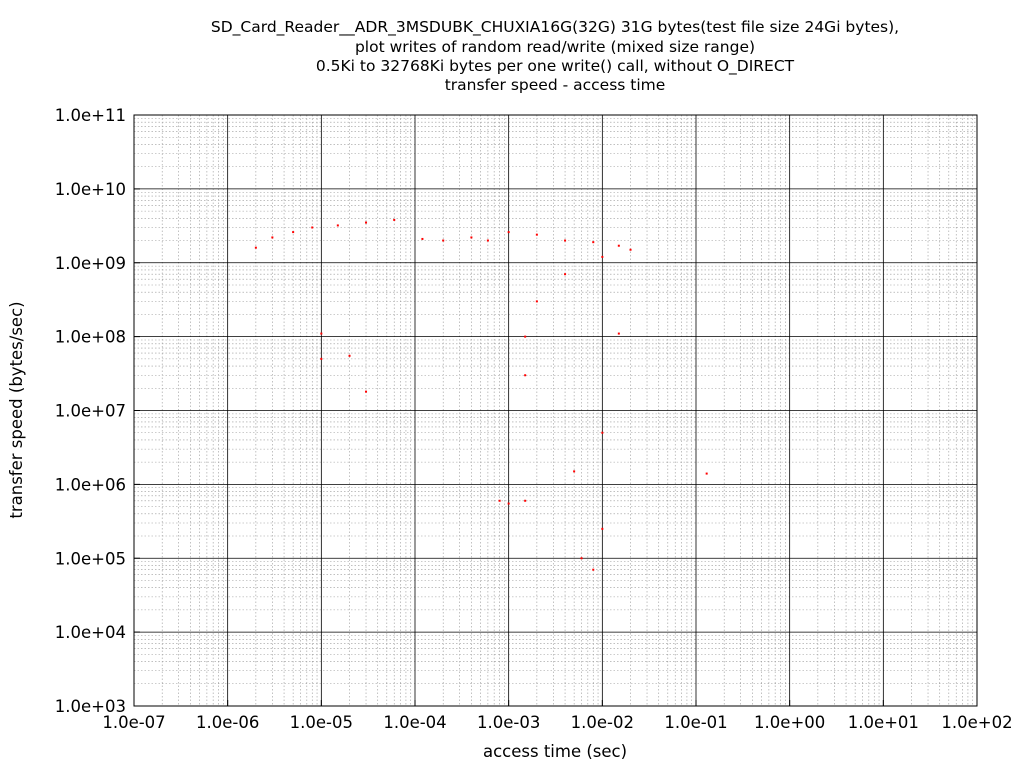  Describe the element at coordinates (508, 722) in the screenshot. I see `x-tick-label: 1.0e-03` at that location.